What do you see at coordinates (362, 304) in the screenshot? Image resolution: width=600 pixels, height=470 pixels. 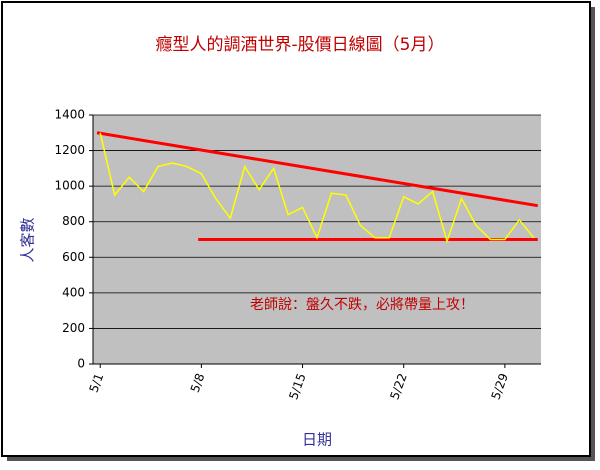 I see `annotation: 老師說：盤久不跌，必將帶量上攻！` at bounding box center [362, 304].